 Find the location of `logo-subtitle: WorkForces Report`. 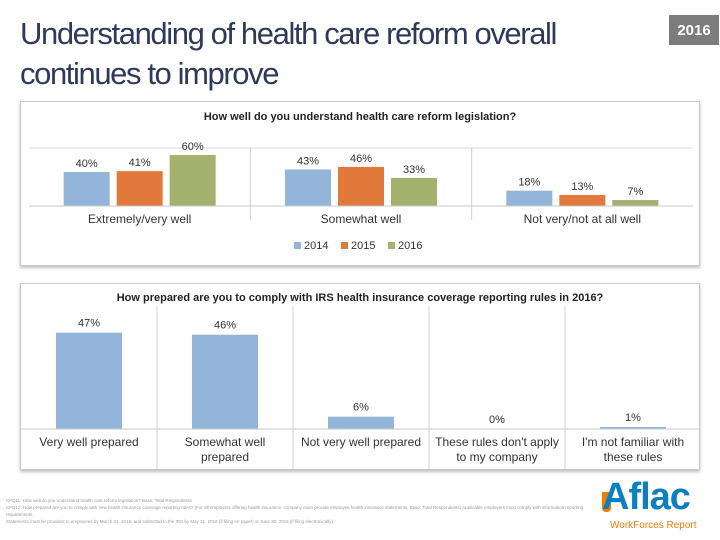

logo-subtitle: WorkForces Report is located at coordinates (653, 525).